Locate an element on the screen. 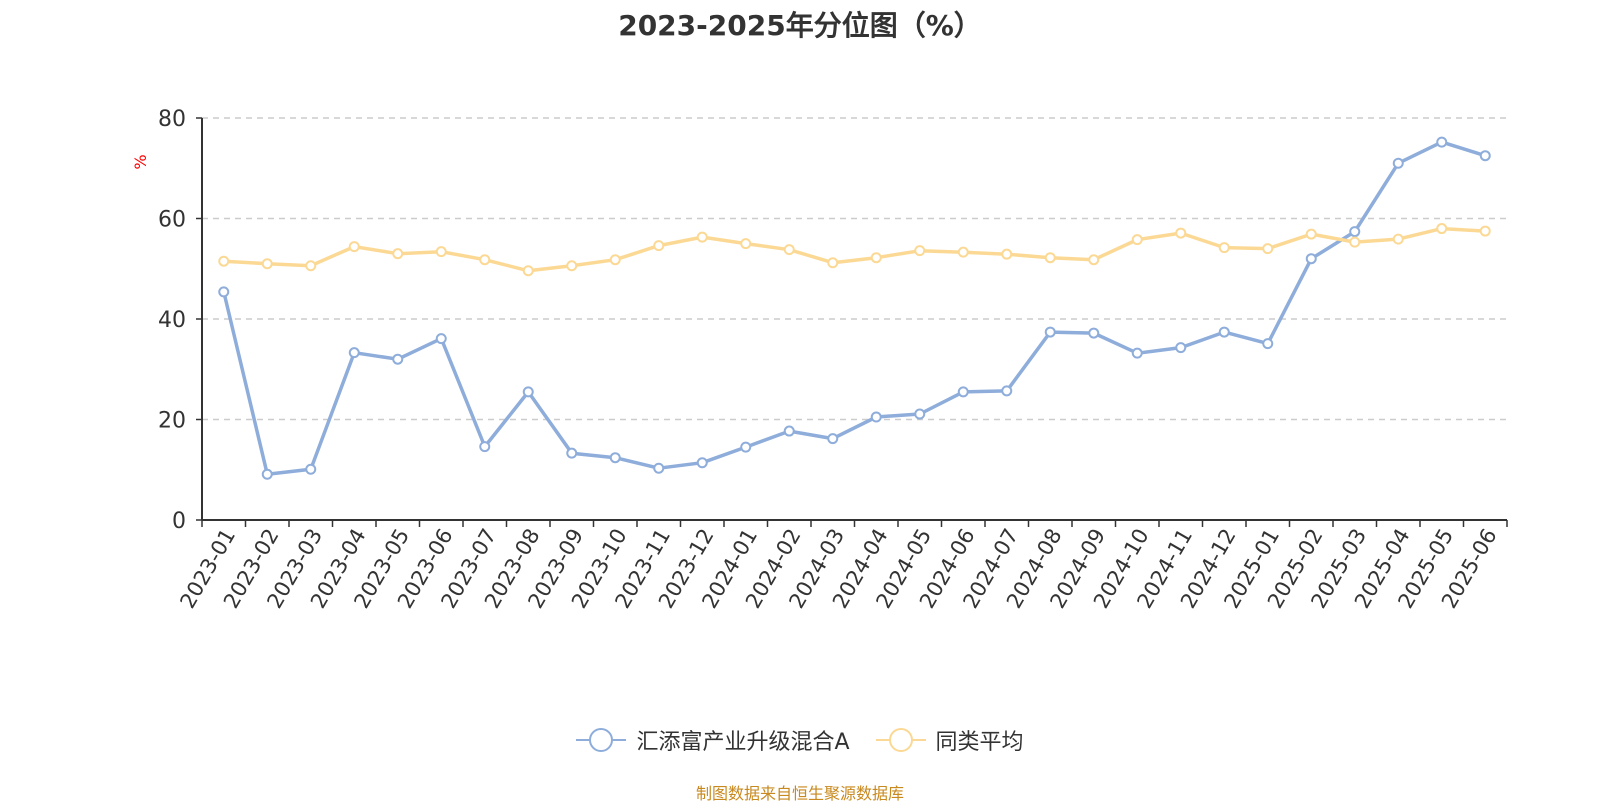 Image resolution: width=1600 pixels, height=804 pixels. legend-label-fund: 汇添富产业升级混合A is located at coordinates (743, 742).